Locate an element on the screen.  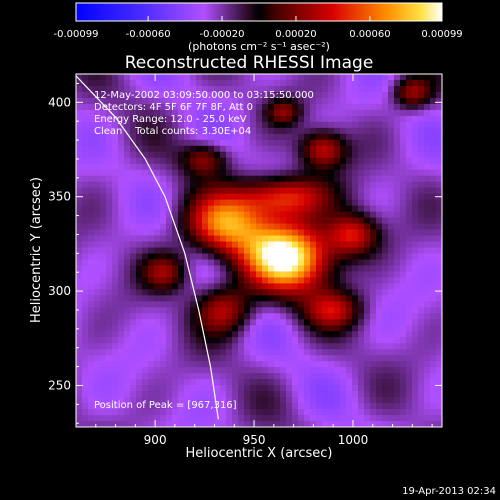
y-tick-label: 300 is located at coordinates (59, 291).